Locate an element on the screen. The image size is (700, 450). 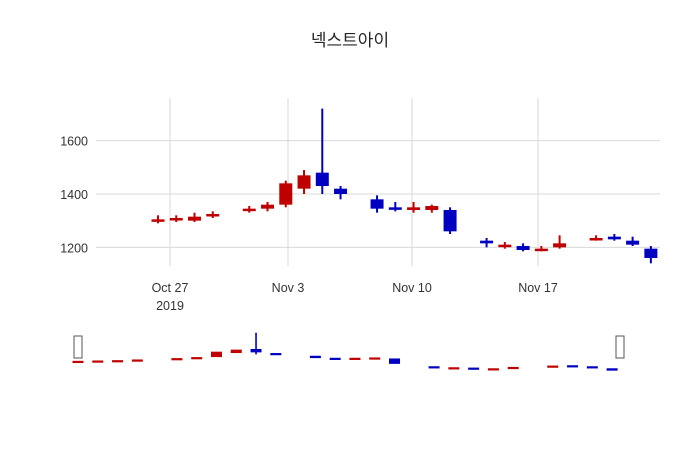
svg-text: 1400 is located at coordinates (74, 195).